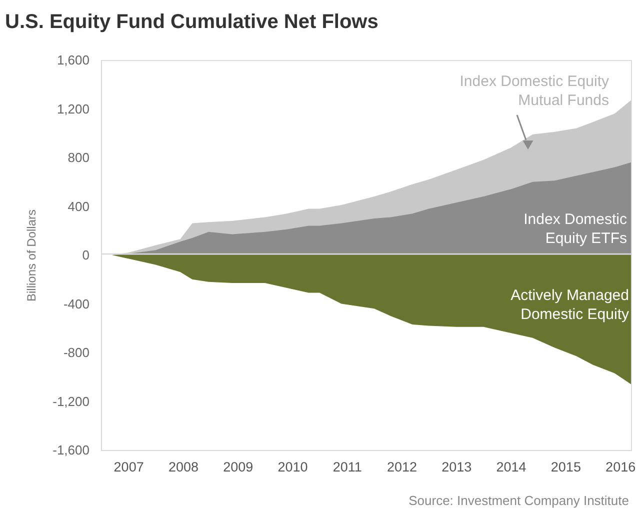 This screenshot has height=509, width=644. Describe the element at coordinates (76, 304) in the screenshot. I see `y-tick-label: -400` at that location.